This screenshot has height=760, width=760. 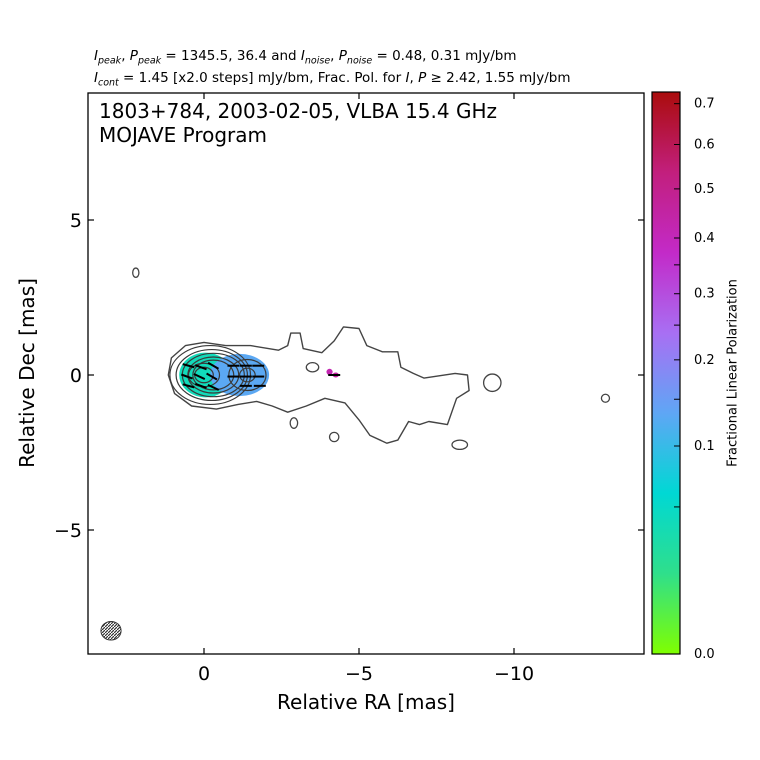 I want to click on x-tick-label: −5, so click(x=359, y=674).